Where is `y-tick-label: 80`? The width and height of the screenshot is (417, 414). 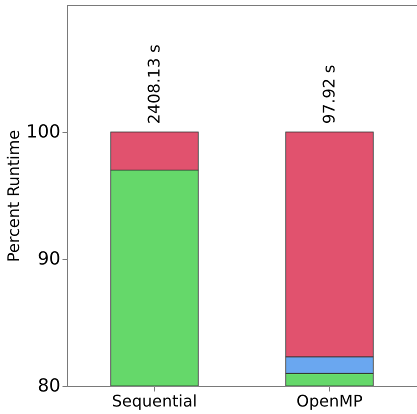 y-tick-label: 80 is located at coordinates (49, 386).